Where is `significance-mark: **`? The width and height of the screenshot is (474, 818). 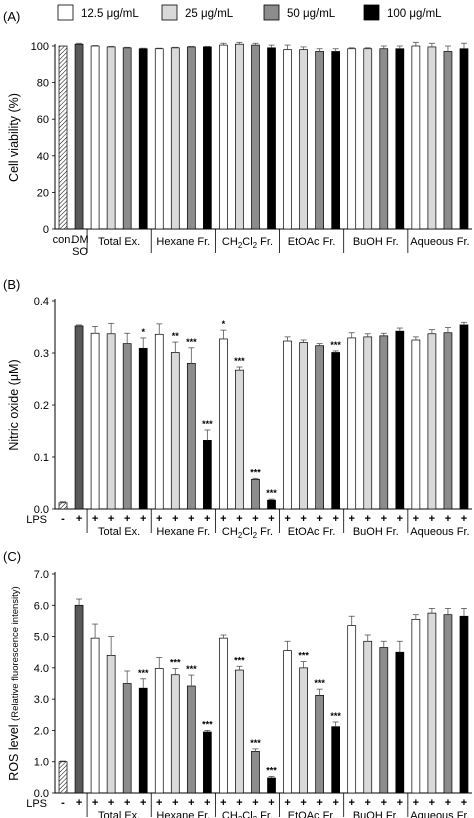
significance-mark: ** is located at coordinates (176, 336).